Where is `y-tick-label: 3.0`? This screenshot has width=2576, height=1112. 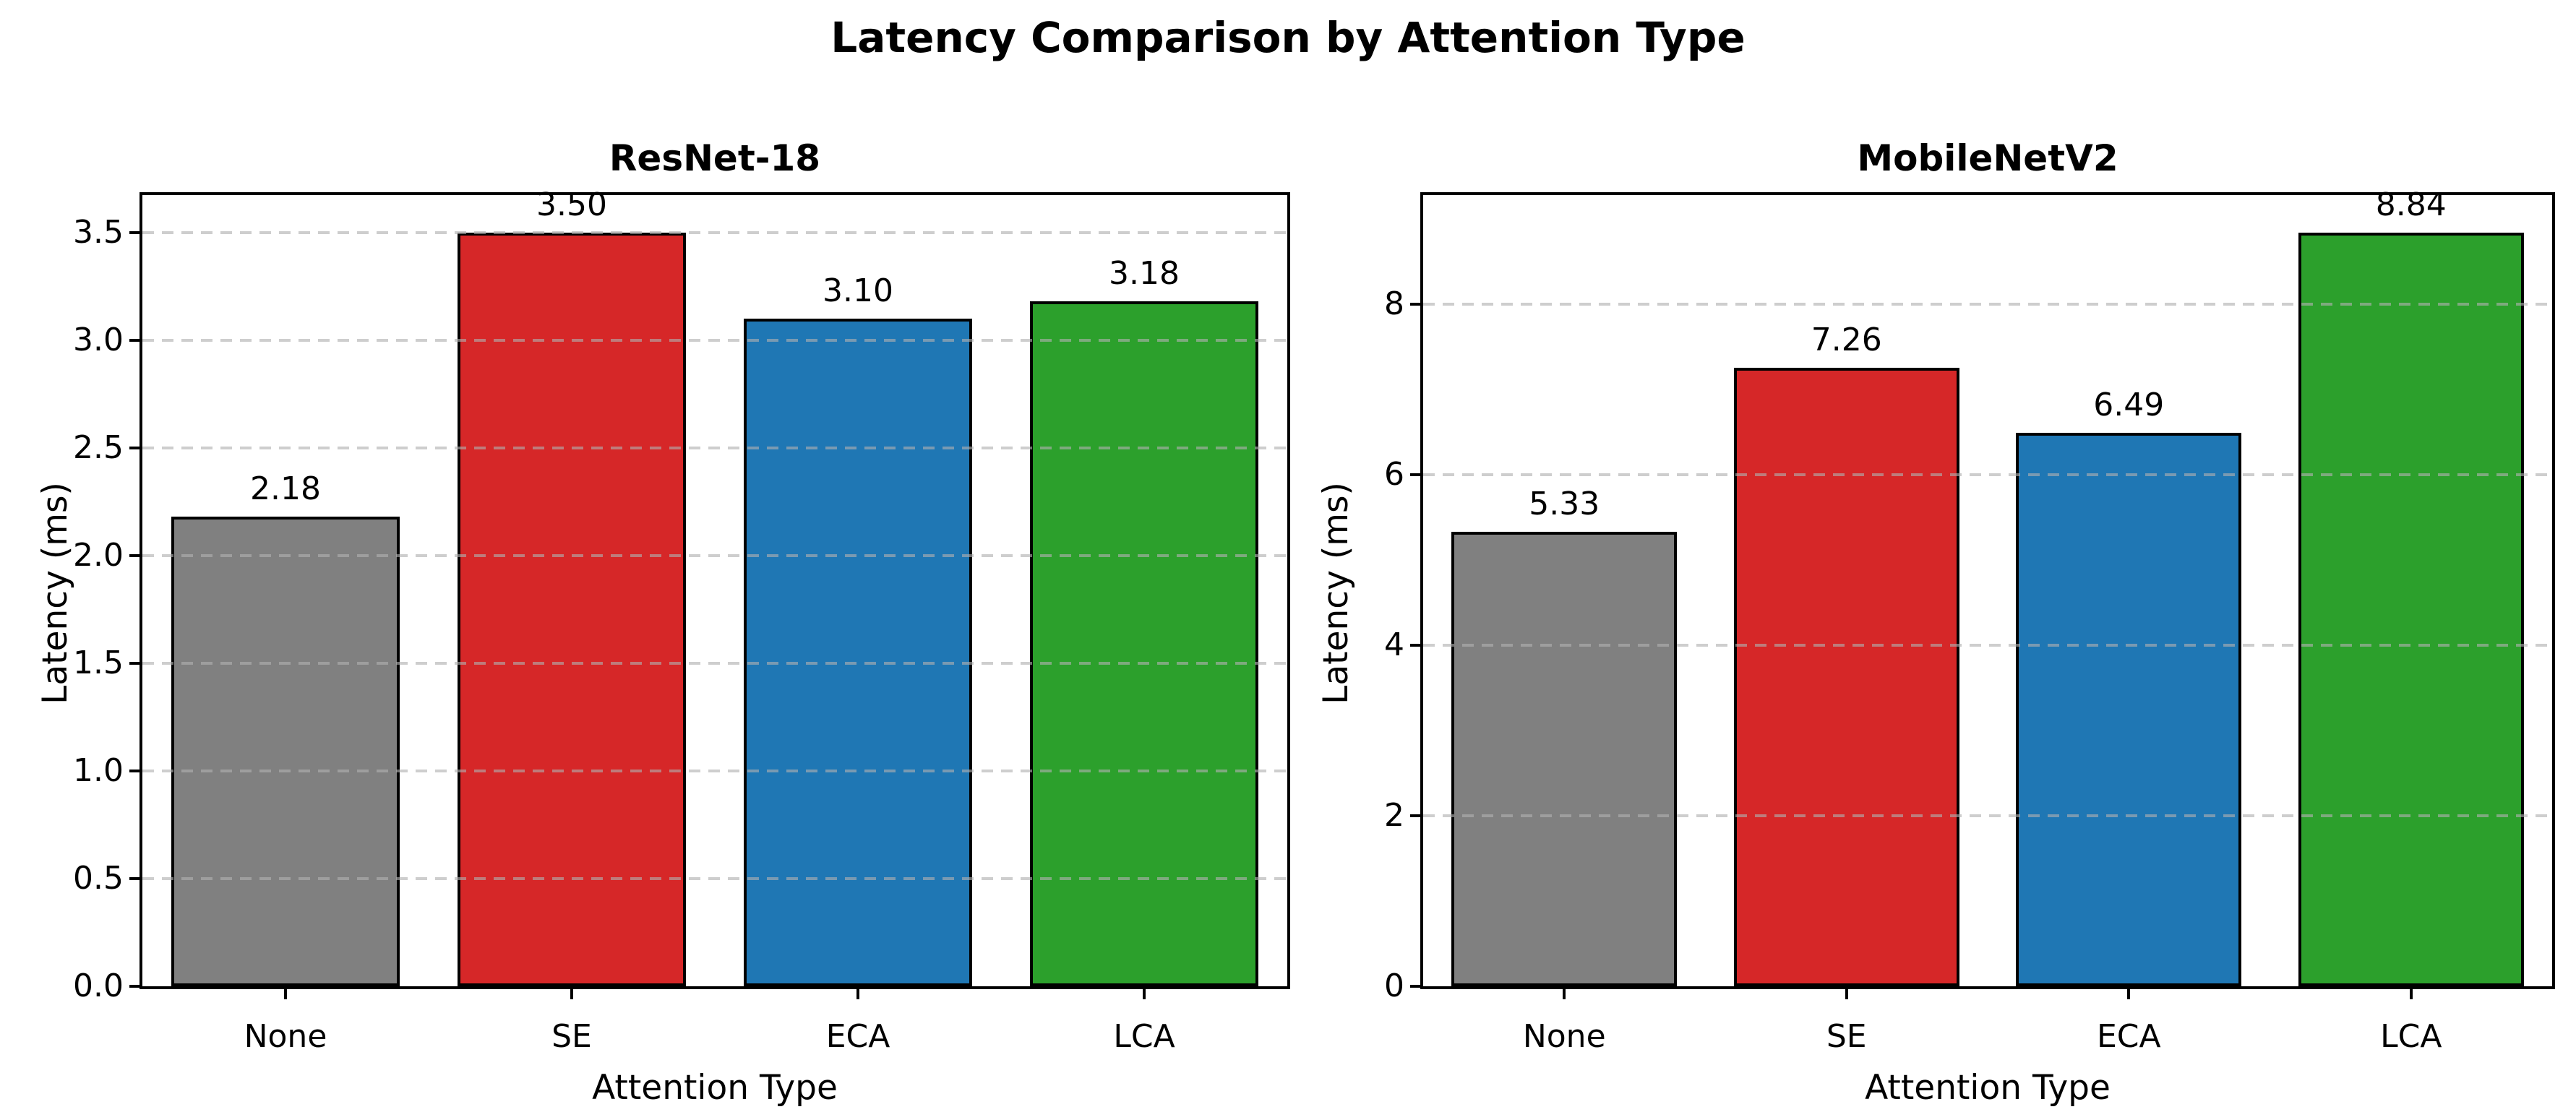
y-tick-label: 3.0 is located at coordinates (99, 340).